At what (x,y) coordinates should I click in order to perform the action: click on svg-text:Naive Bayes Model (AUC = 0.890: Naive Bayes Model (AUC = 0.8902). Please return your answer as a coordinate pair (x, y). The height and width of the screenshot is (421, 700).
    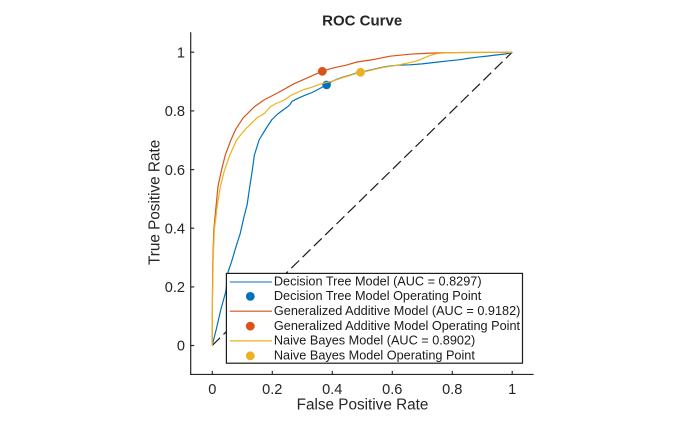
    Looking at the image, I should click on (374, 341).